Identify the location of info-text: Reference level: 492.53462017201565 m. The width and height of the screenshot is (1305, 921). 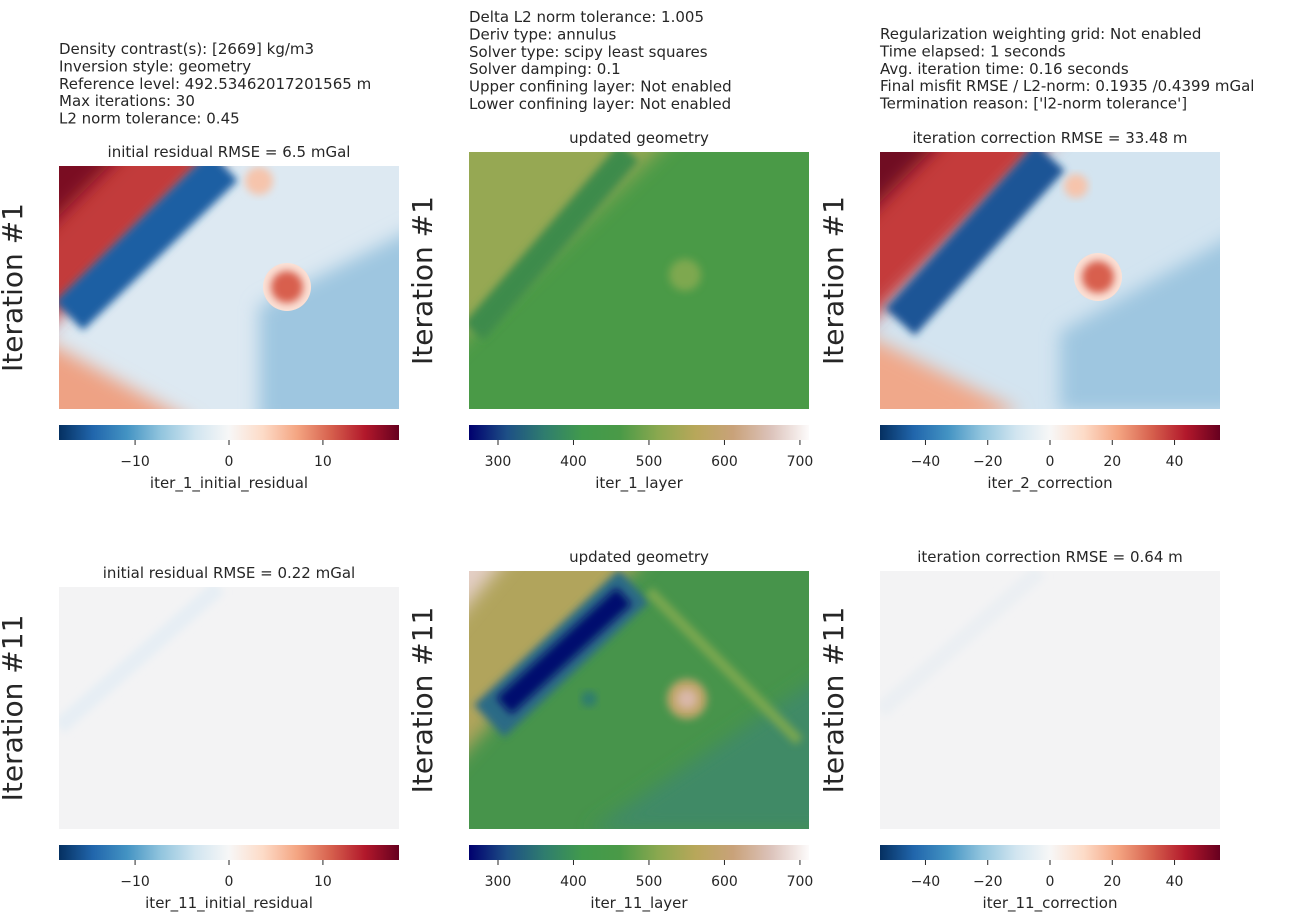
(215, 84).